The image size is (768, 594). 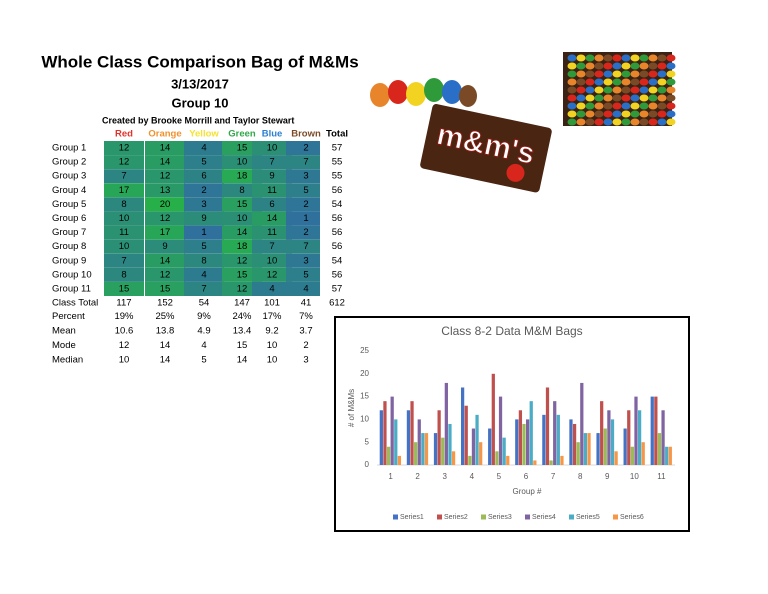 I want to click on y-tick-label: 5, so click(x=367, y=441).